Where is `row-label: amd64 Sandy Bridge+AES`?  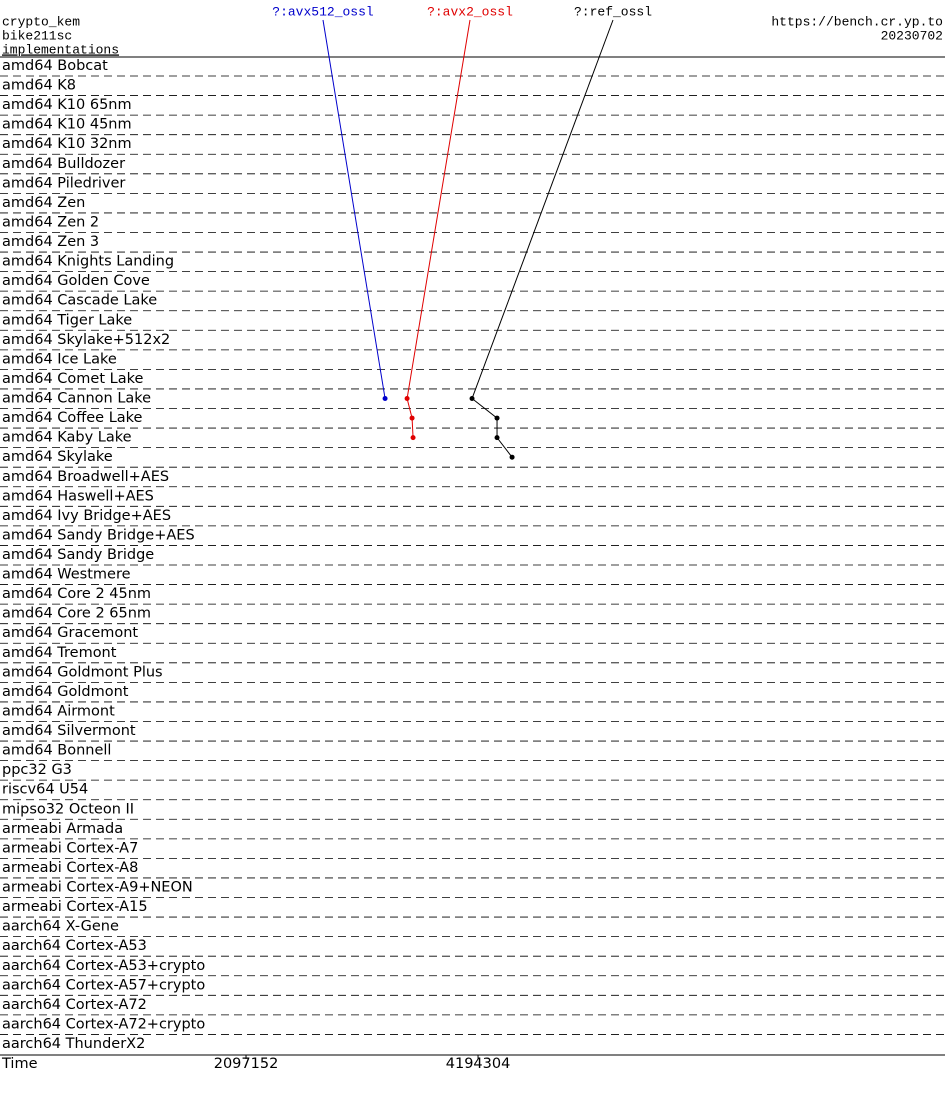 row-label: amd64 Sandy Bridge+AES is located at coordinates (98, 535).